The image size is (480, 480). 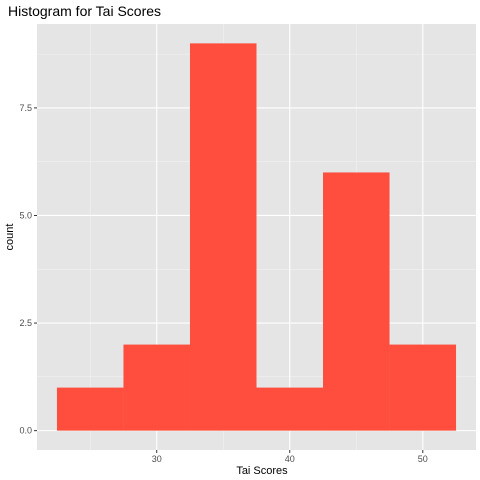 I want to click on y-tick-label: 7.5, so click(x=25, y=108).